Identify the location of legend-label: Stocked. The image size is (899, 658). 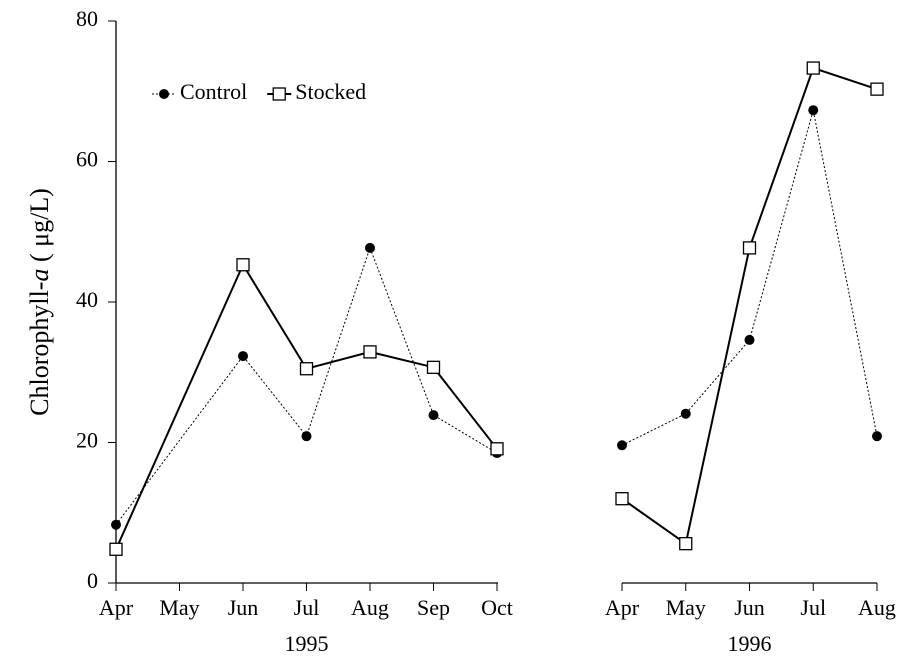
(330, 91).